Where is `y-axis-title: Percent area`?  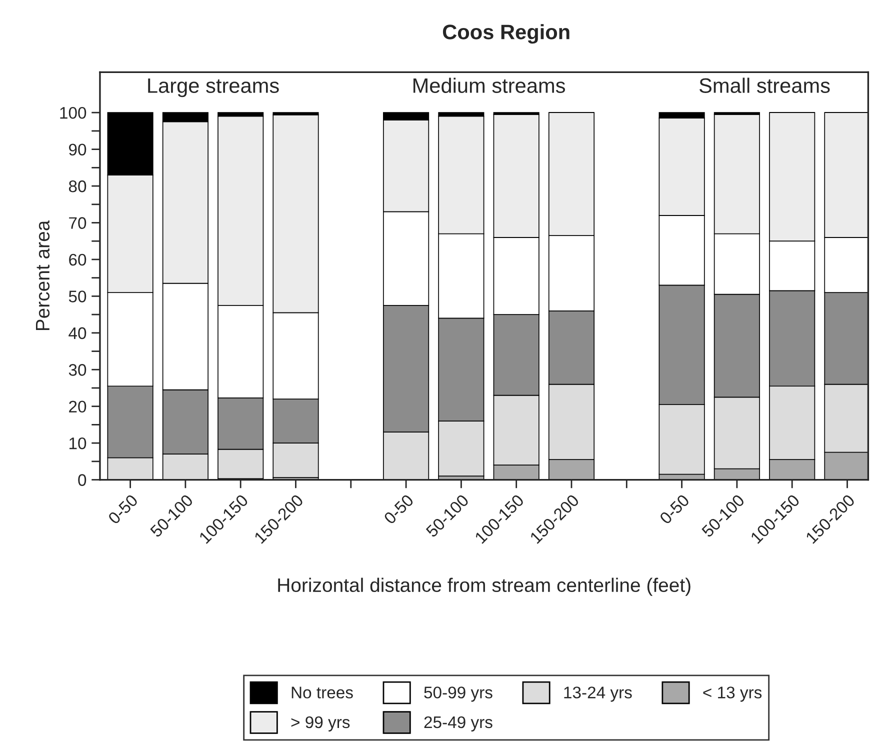
y-axis-title: Percent area is located at coordinates (43, 275).